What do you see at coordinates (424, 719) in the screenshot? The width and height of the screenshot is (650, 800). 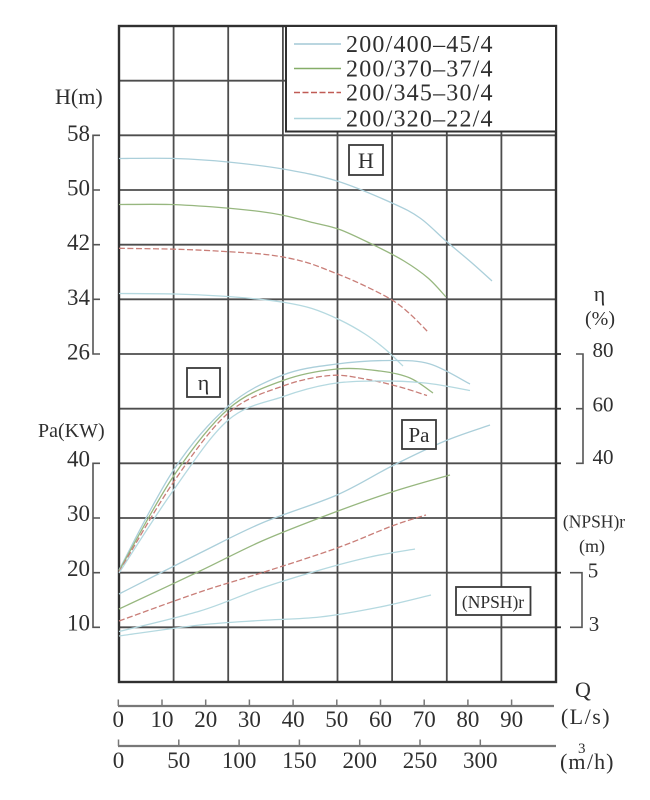 I see `svg-text: 70` at bounding box center [424, 719].